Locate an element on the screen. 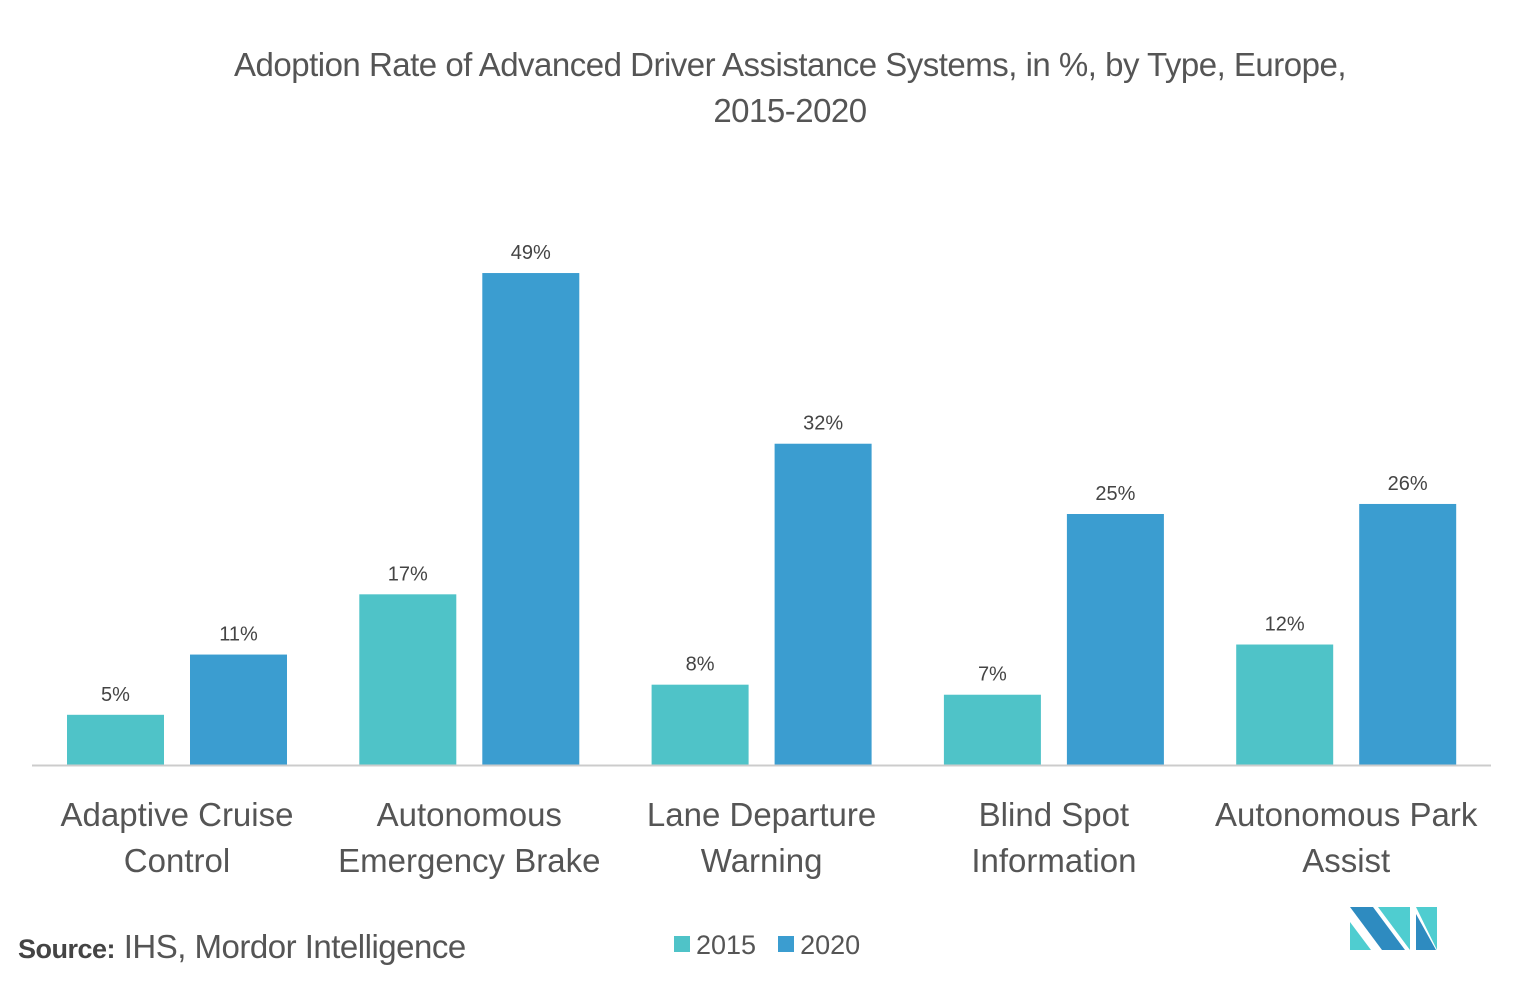 The width and height of the screenshot is (1519, 994). data-label-2015-4: 12% is located at coordinates (1285, 625).